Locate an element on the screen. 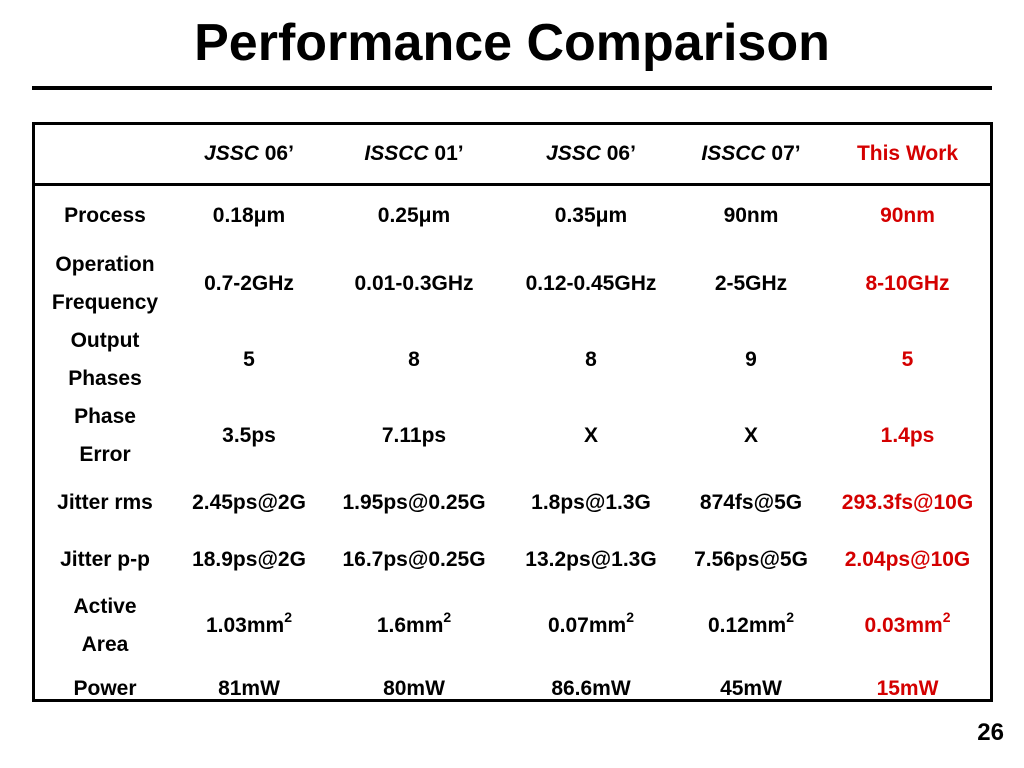 The width and height of the screenshot is (1024, 768). table-cell: 0.35μm is located at coordinates (591, 215).